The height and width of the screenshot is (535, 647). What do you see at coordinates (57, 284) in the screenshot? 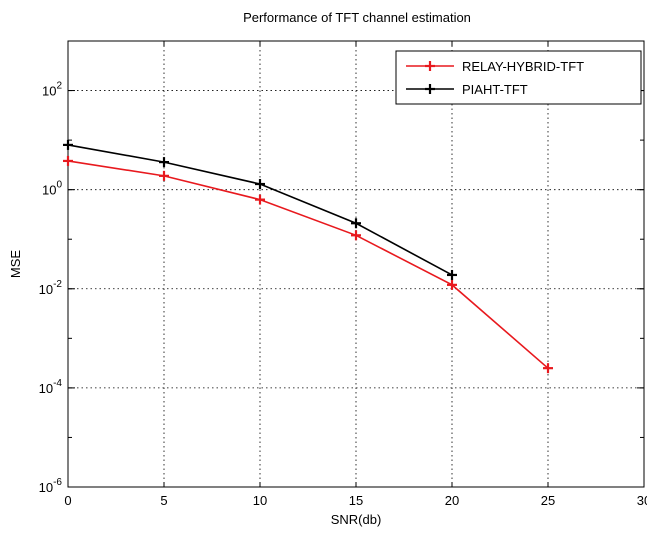
I see `y-tick-exponent: -2` at bounding box center [57, 284].